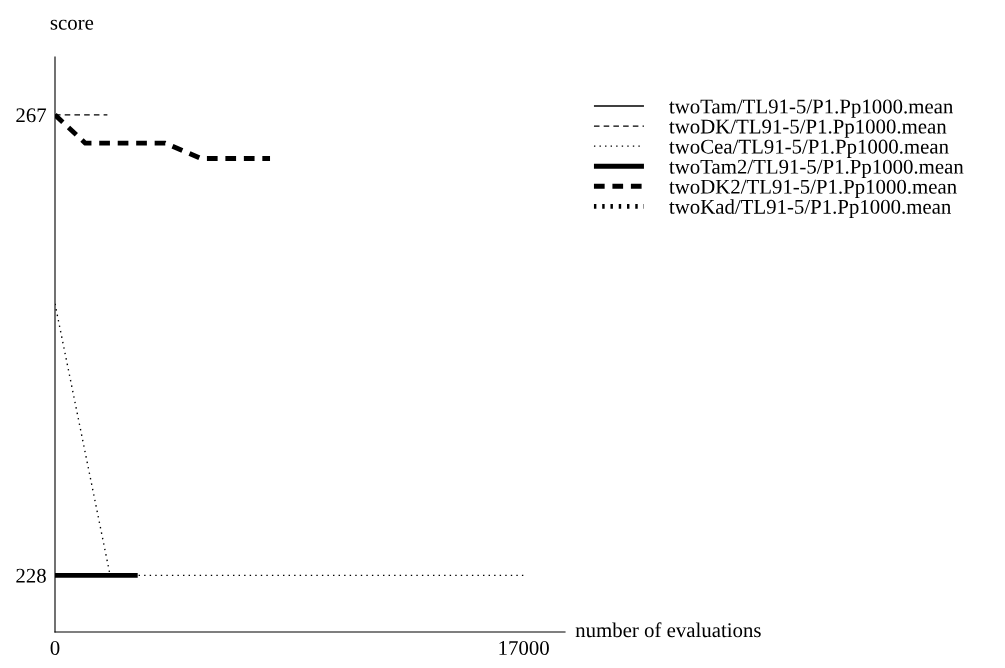 The image size is (1005, 668). Describe the element at coordinates (810, 209) in the screenshot. I see `legend-label: twoKad/TL91-5/P1.Pp1000.mean` at that location.